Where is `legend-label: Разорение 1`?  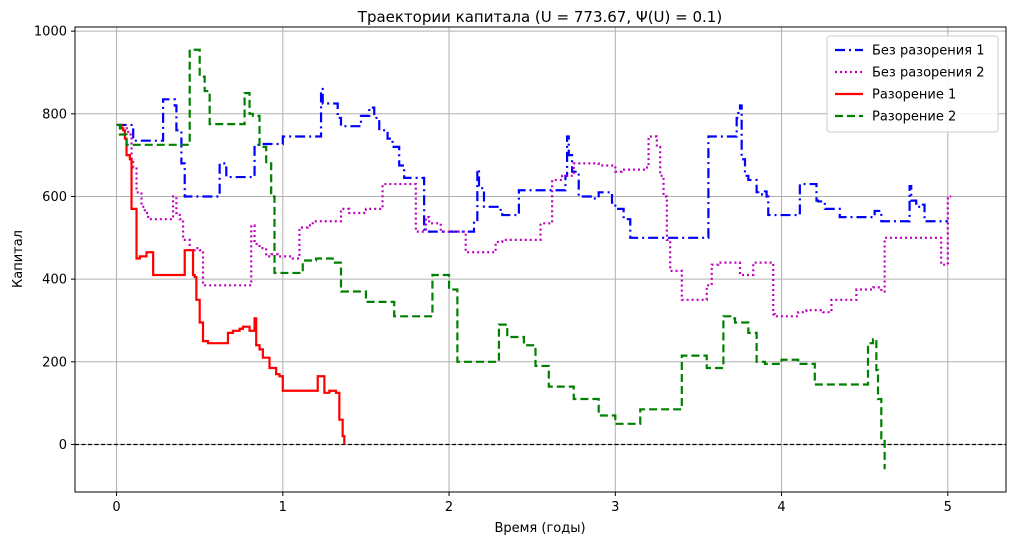
legend-label: Разорение 1 is located at coordinates (914, 95).